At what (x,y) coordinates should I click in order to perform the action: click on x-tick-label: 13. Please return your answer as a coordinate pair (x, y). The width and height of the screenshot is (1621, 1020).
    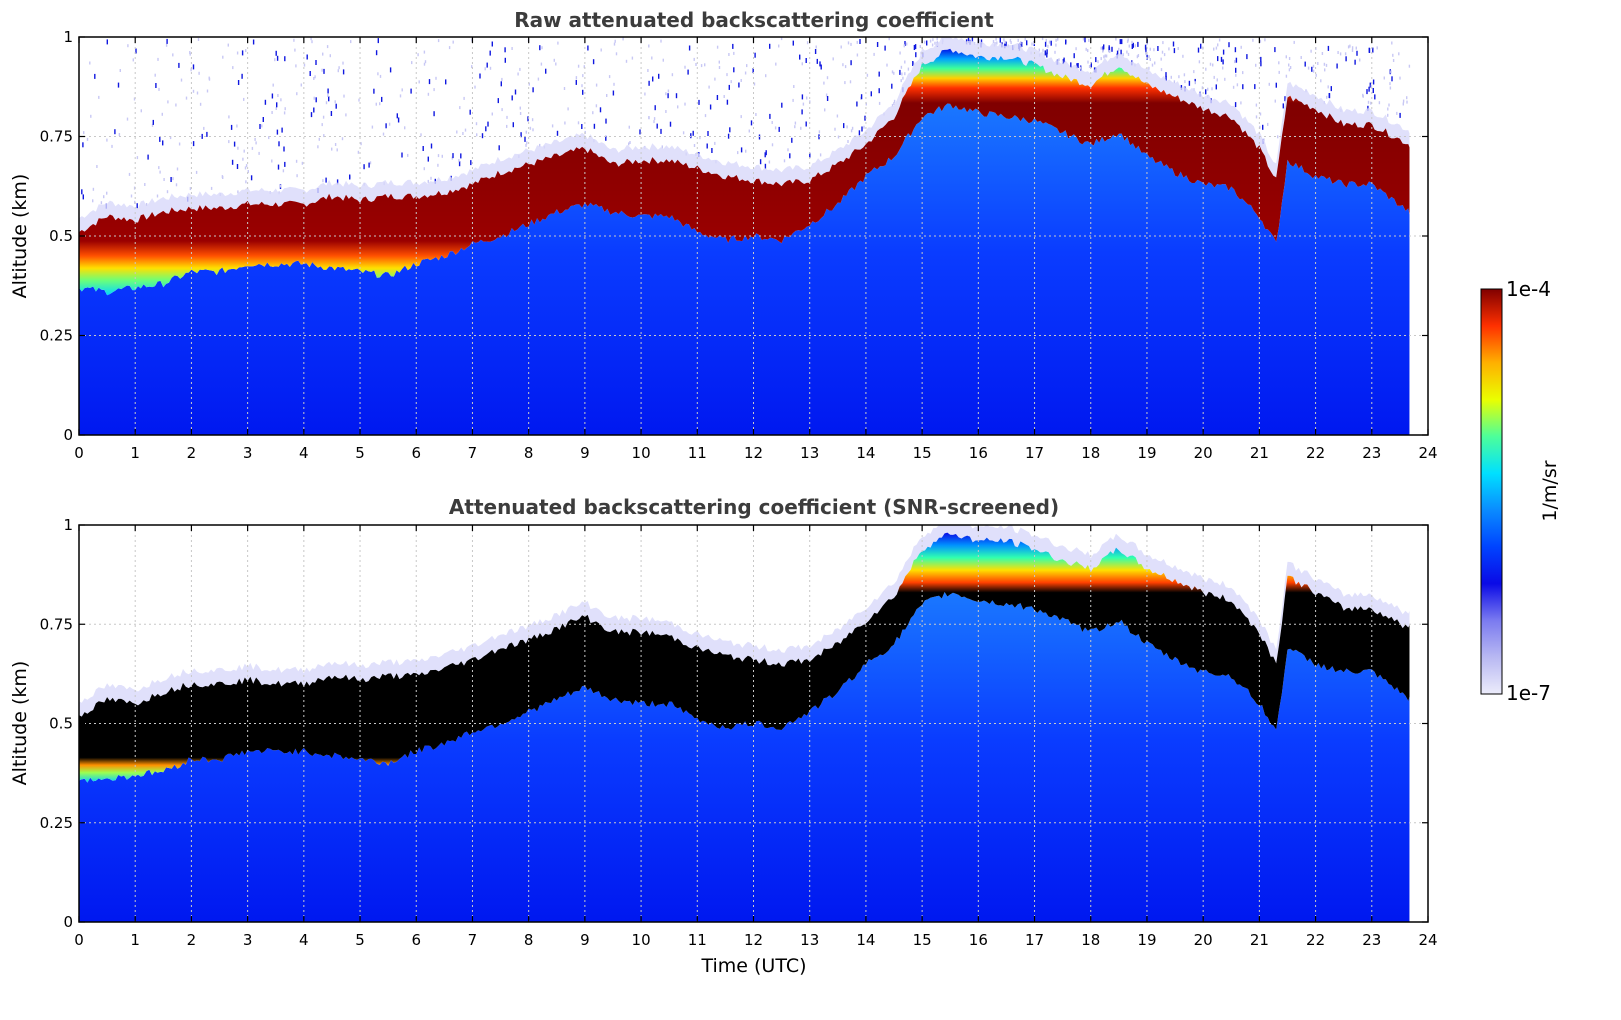
    Looking at the image, I should click on (809, 940).